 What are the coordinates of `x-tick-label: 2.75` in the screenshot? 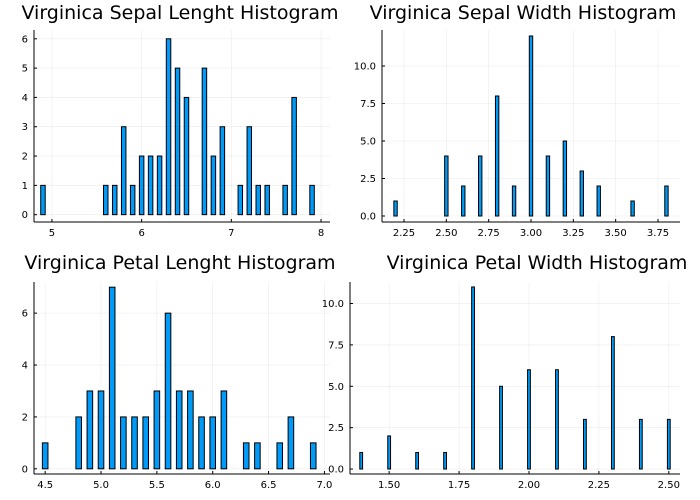 It's located at (489, 233).